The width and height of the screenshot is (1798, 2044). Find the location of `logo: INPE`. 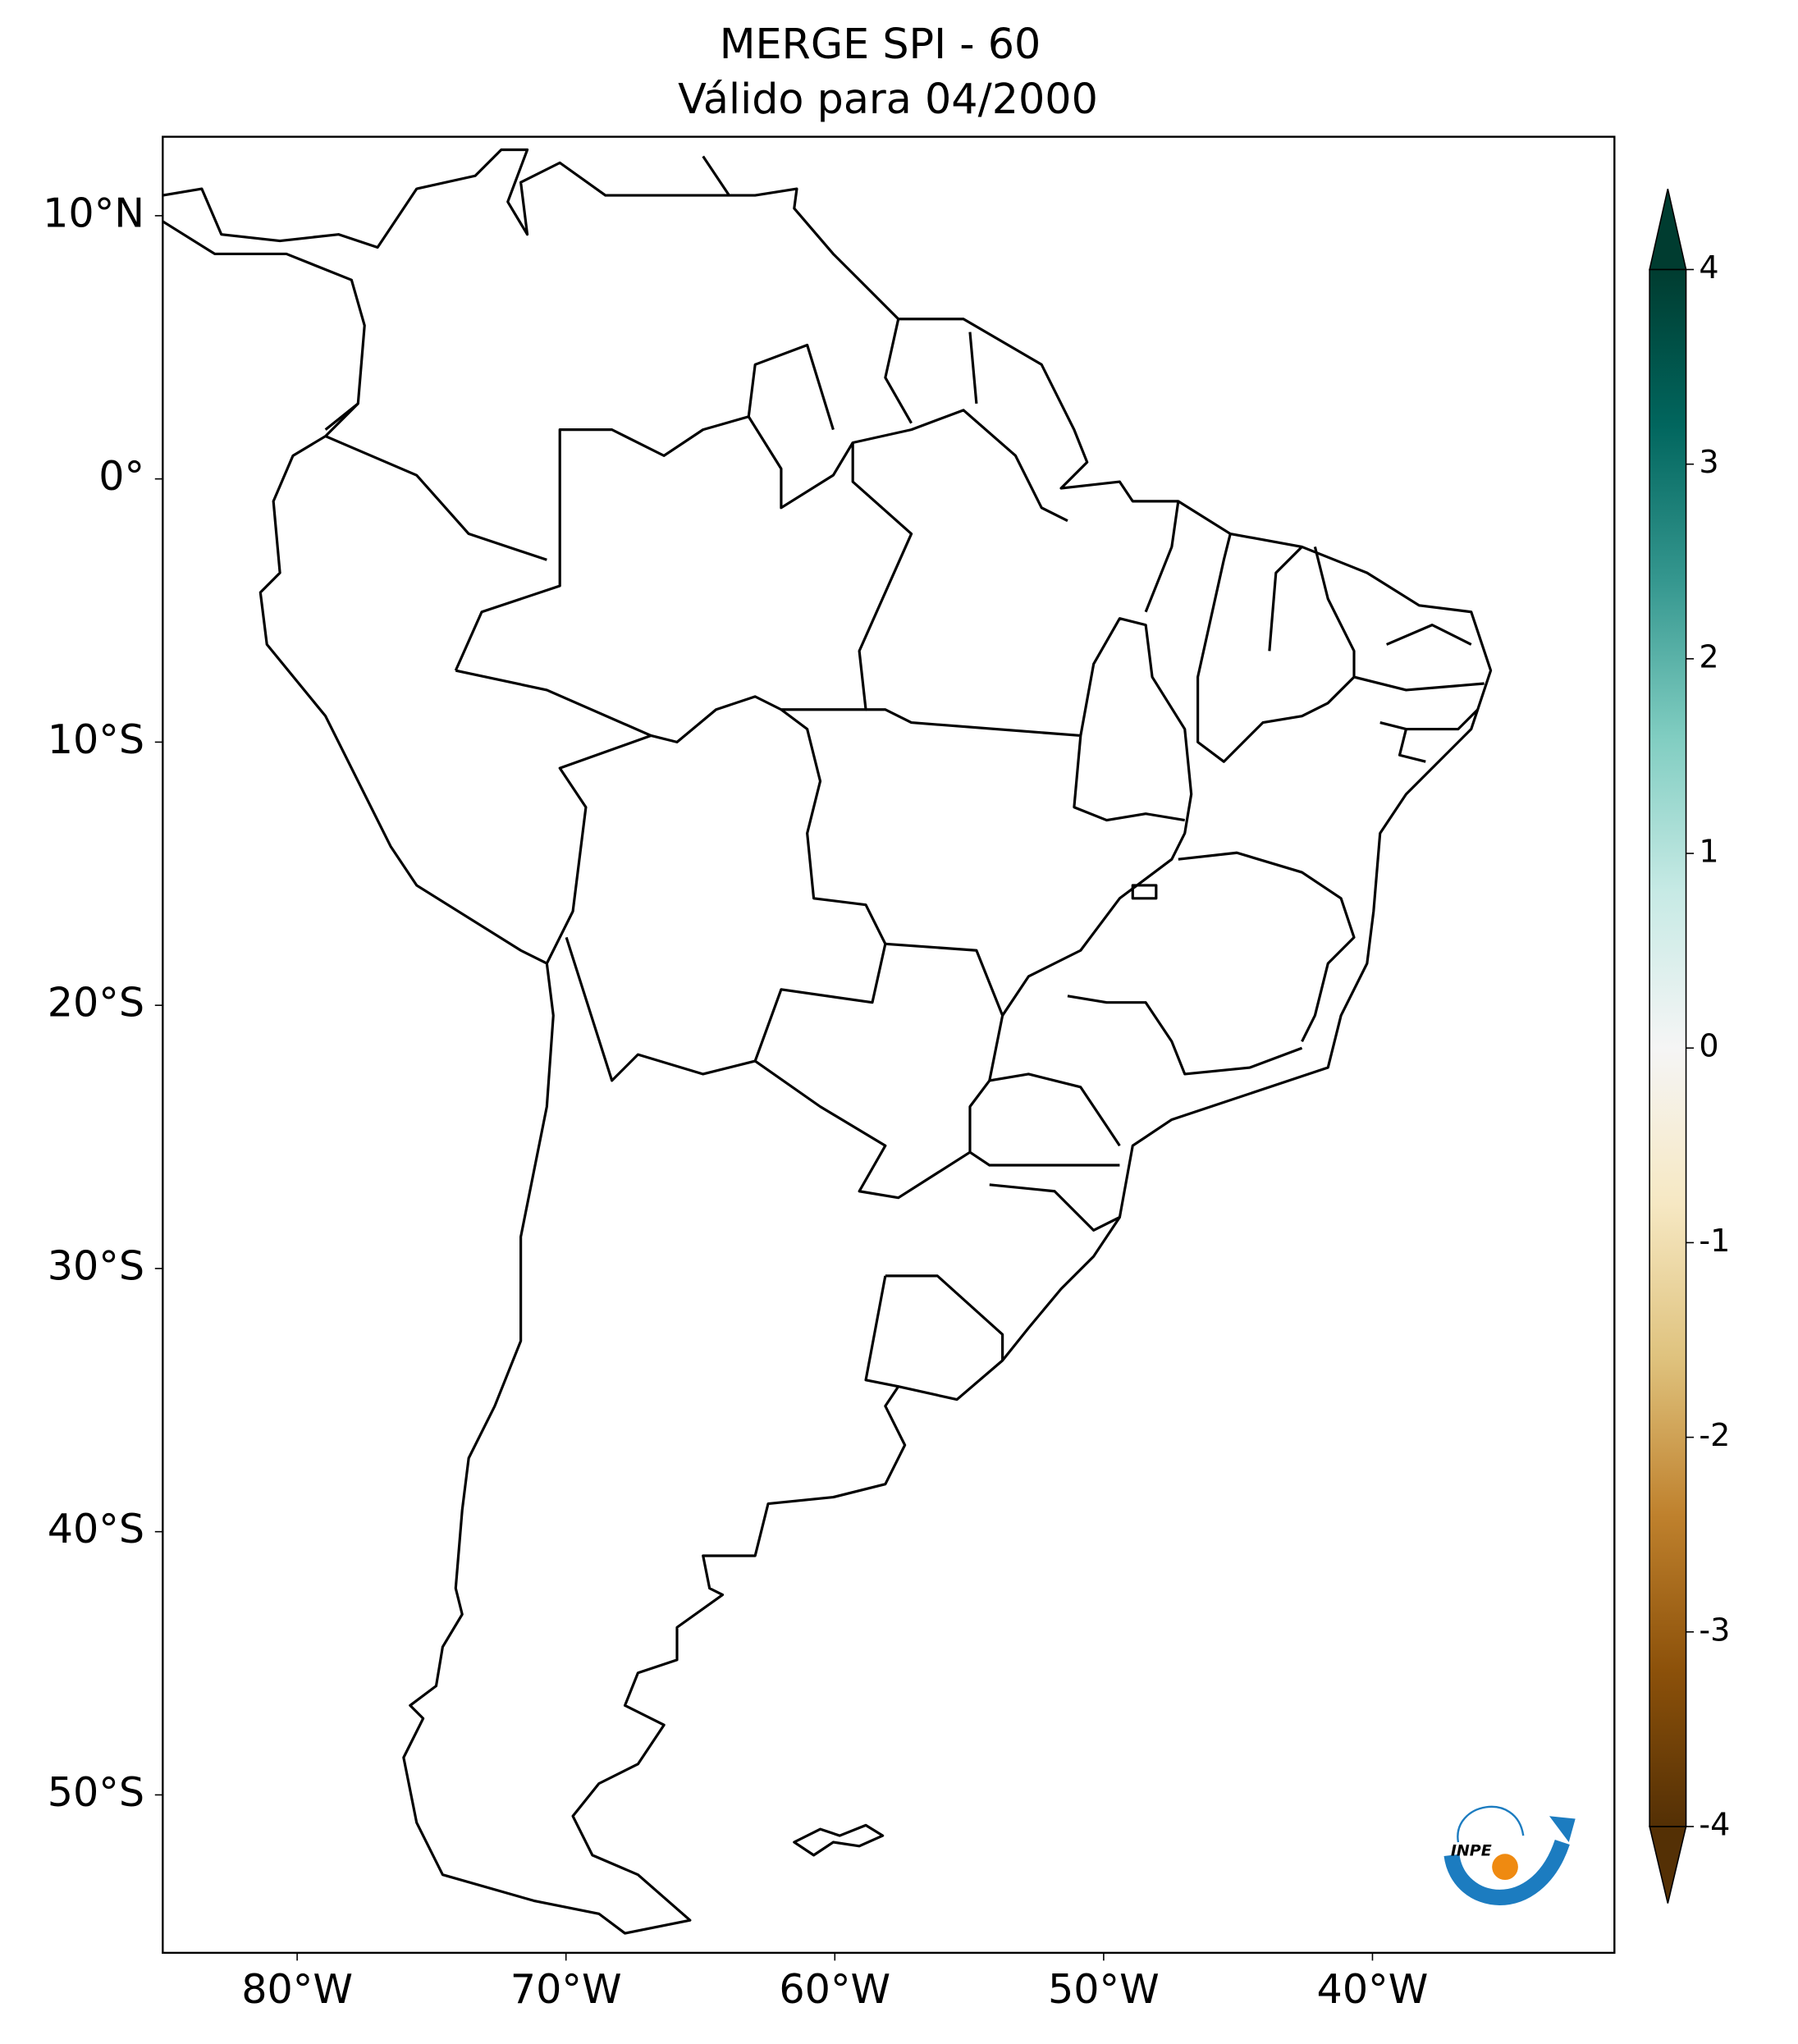

logo: INPE is located at coordinates (1509, 1855).